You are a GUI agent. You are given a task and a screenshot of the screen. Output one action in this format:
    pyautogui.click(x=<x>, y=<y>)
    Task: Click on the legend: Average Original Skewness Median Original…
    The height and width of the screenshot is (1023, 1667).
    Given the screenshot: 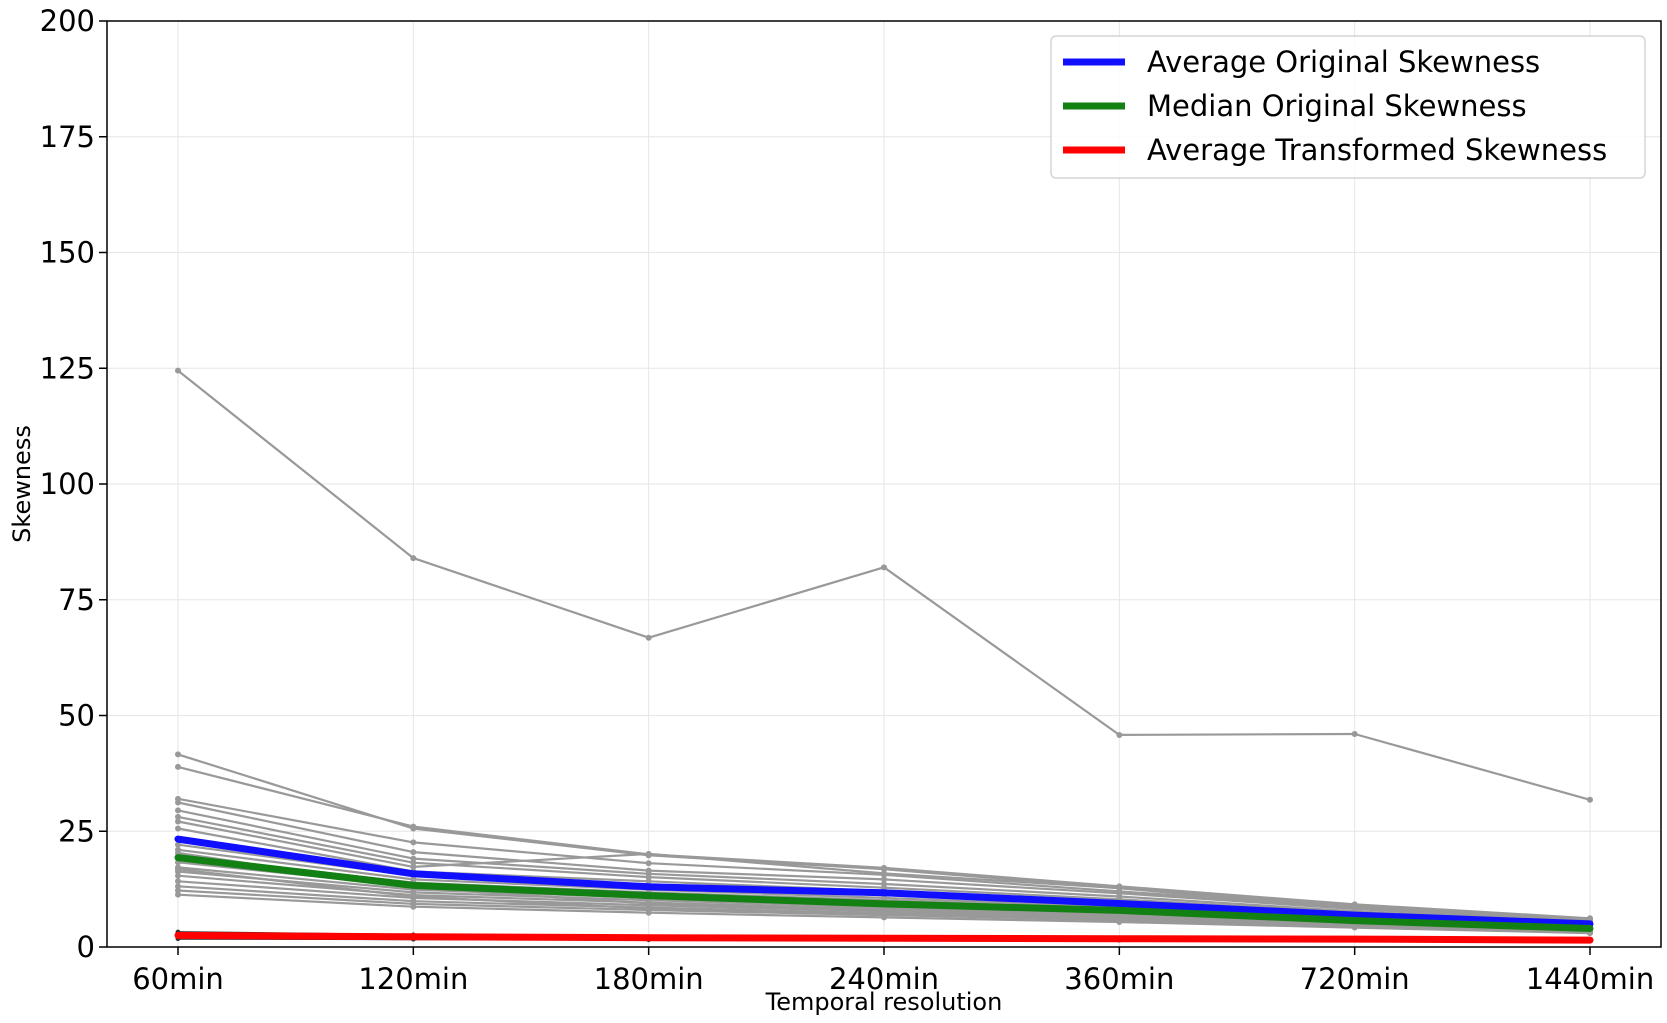 What is the action you would take?
    pyautogui.click(x=1348, y=107)
    